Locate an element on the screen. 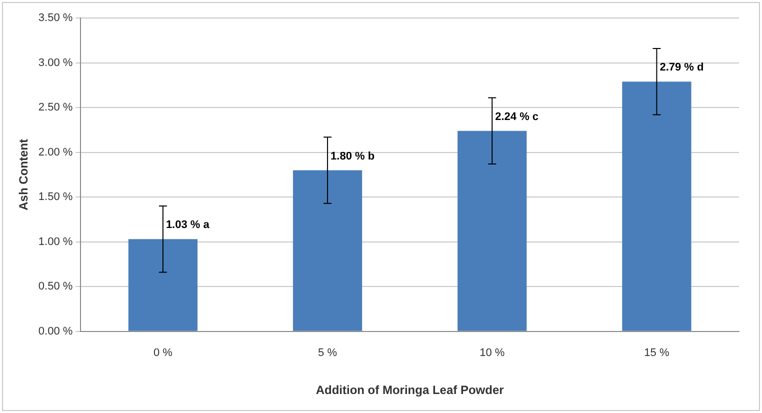 The height and width of the screenshot is (413, 762). data-label: 1.03 % a is located at coordinates (188, 225).